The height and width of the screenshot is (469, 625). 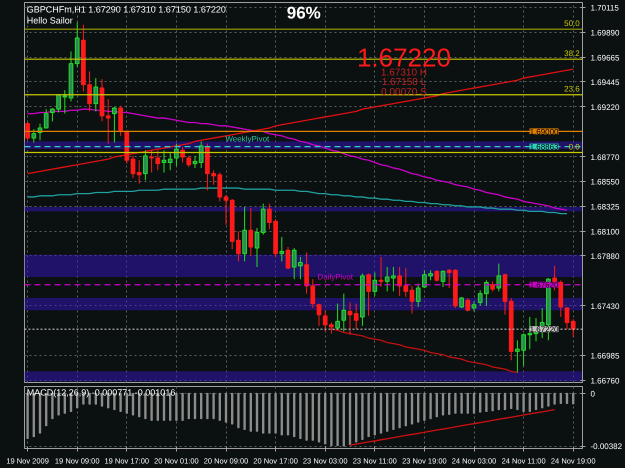 What do you see at coordinates (572, 23) in the screenshot?
I see `annotation: 50.0` at bounding box center [572, 23].